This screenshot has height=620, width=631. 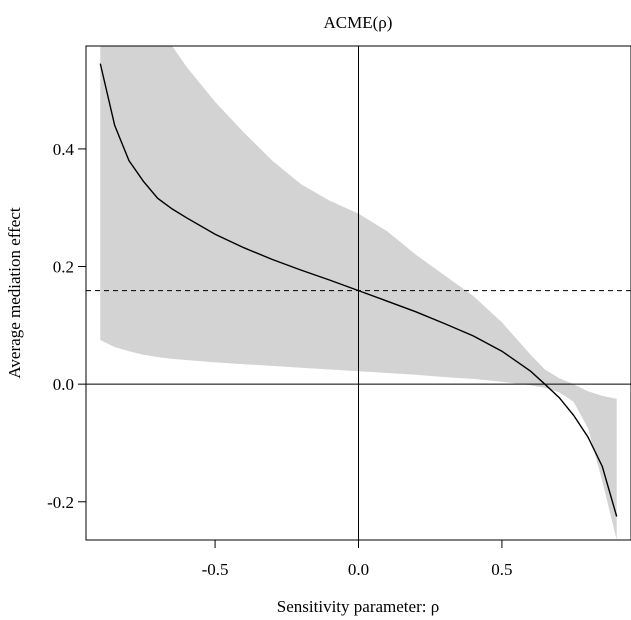 What do you see at coordinates (60, 502) in the screenshot?
I see `y-tick-label: -0.2` at bounding box center [60, 502].